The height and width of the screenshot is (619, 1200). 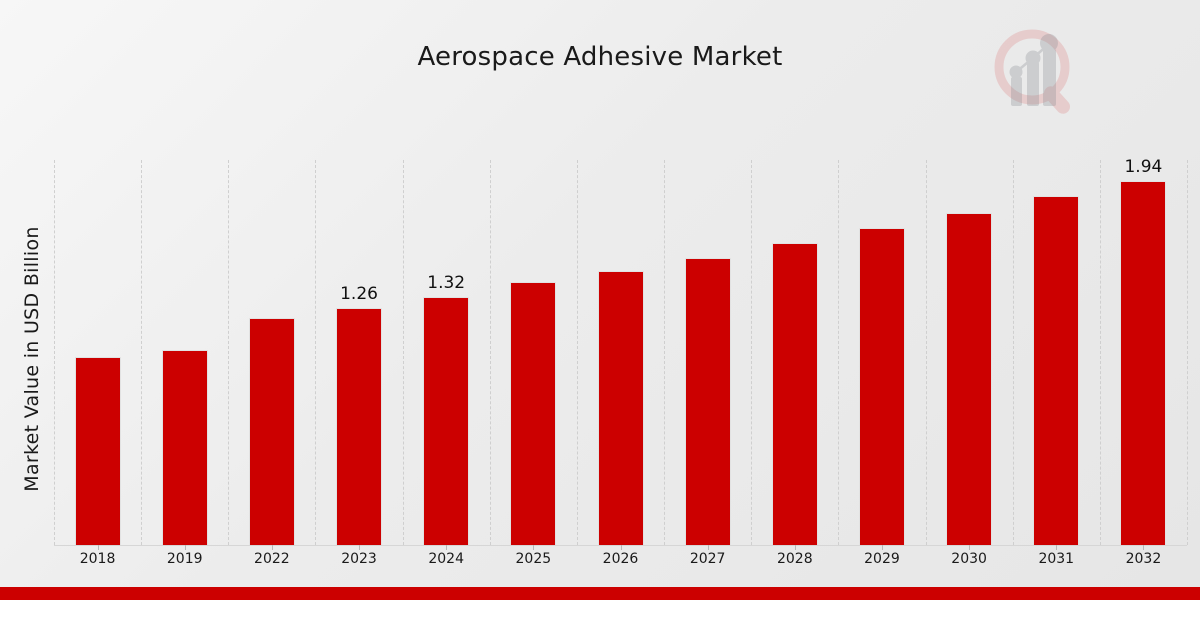 I want to click on x-axis-label-2032: 2032, so click(x=1143, y=559).